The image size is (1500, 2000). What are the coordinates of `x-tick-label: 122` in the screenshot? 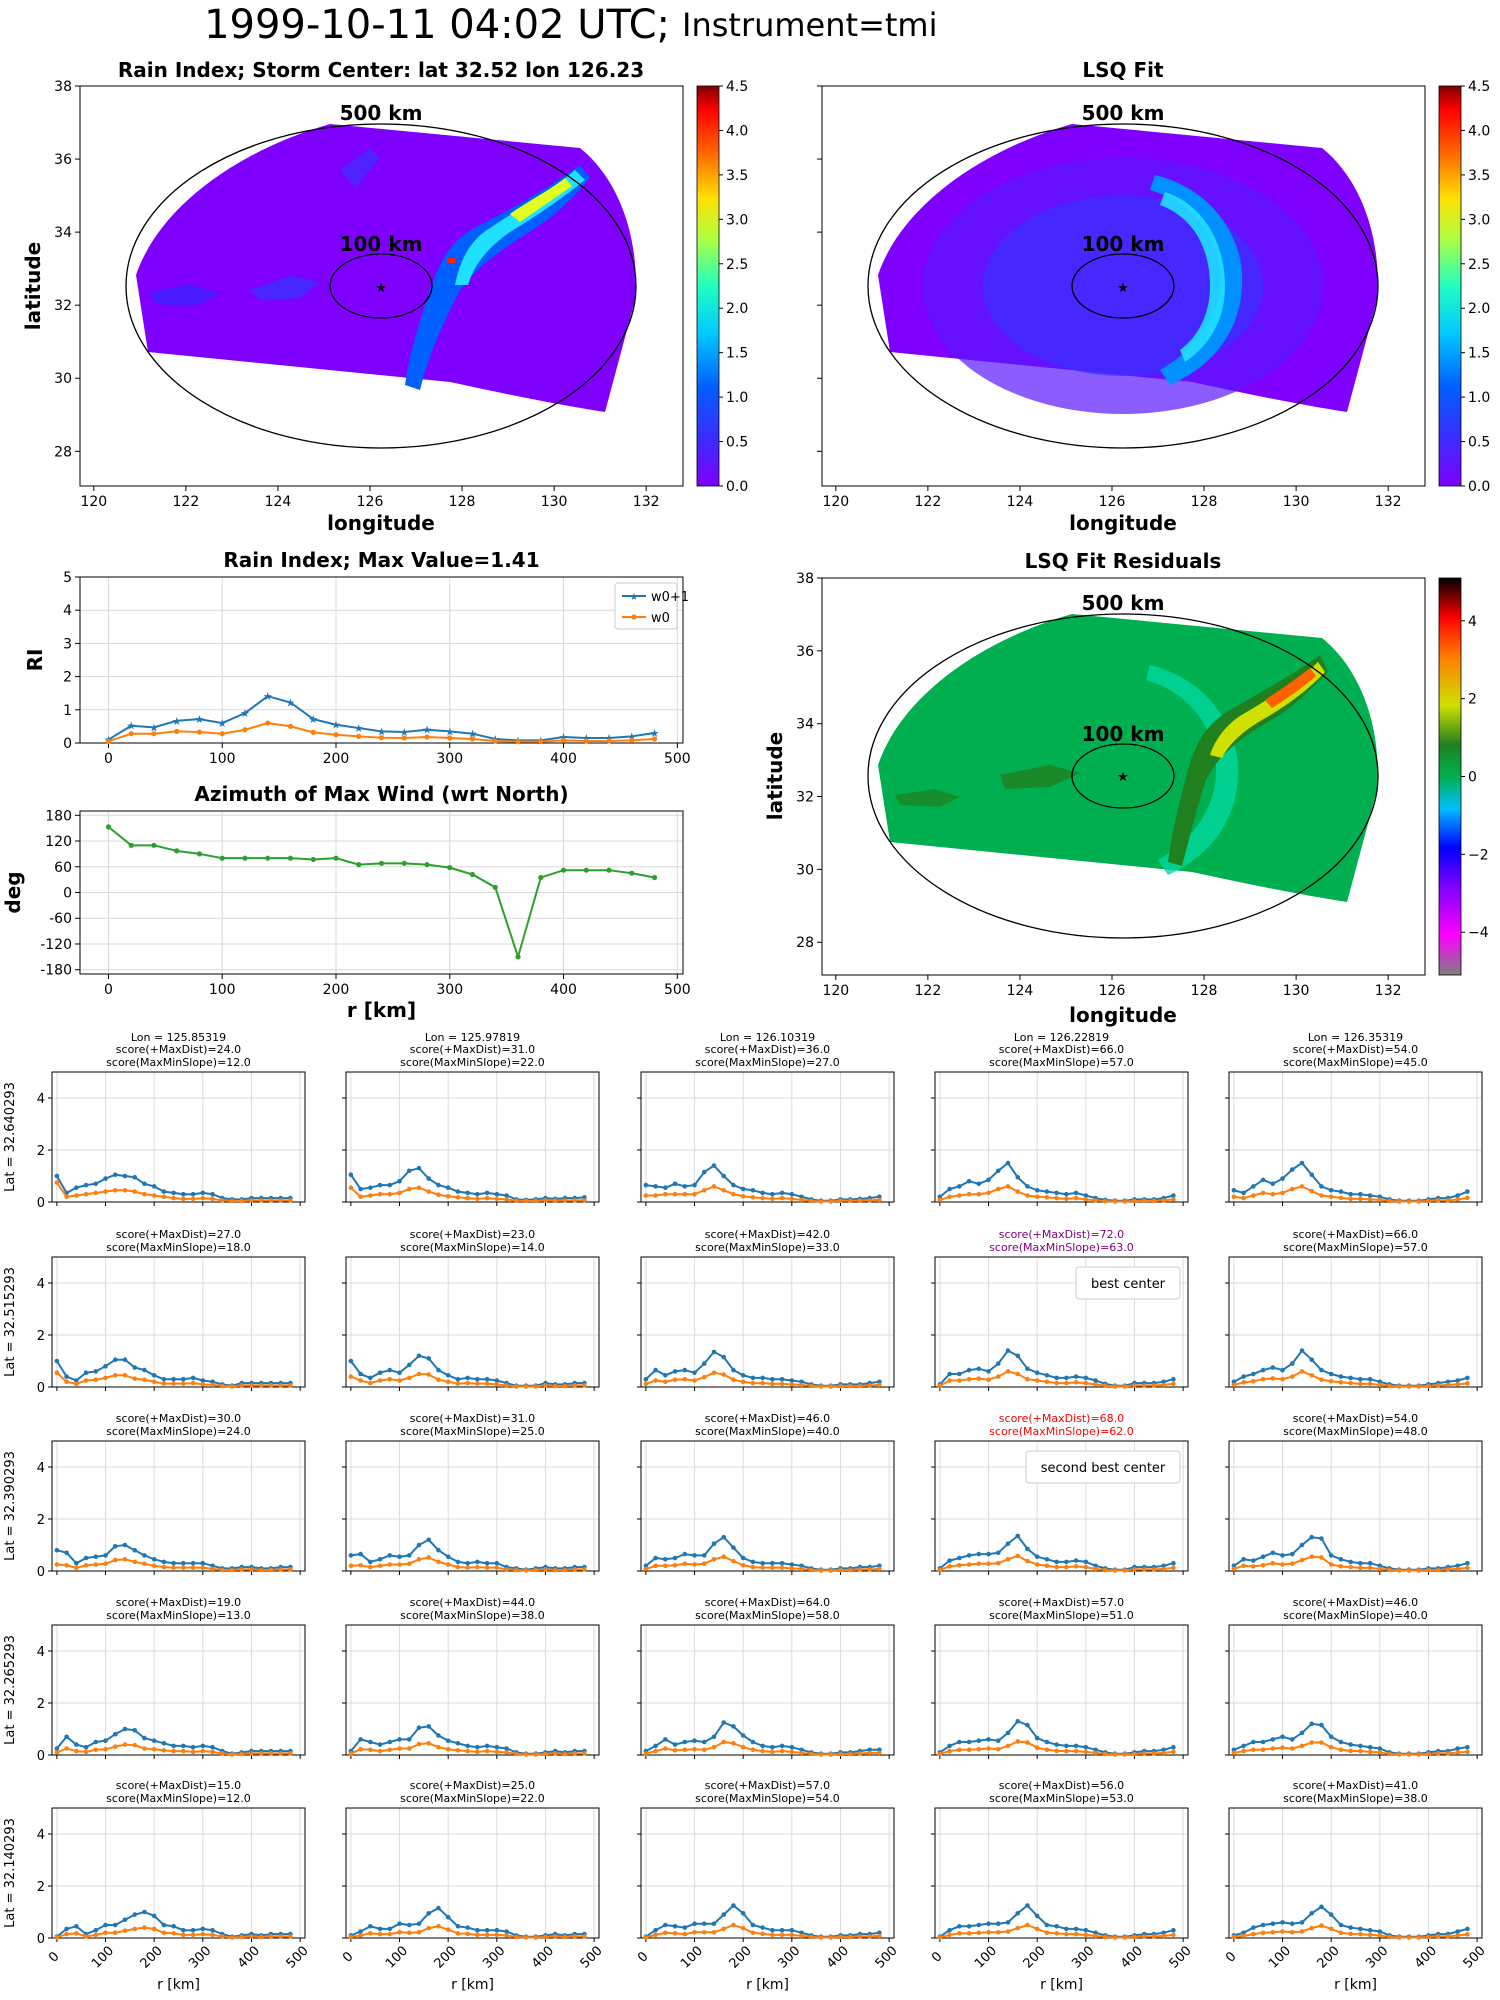 It's located at (186, 502).